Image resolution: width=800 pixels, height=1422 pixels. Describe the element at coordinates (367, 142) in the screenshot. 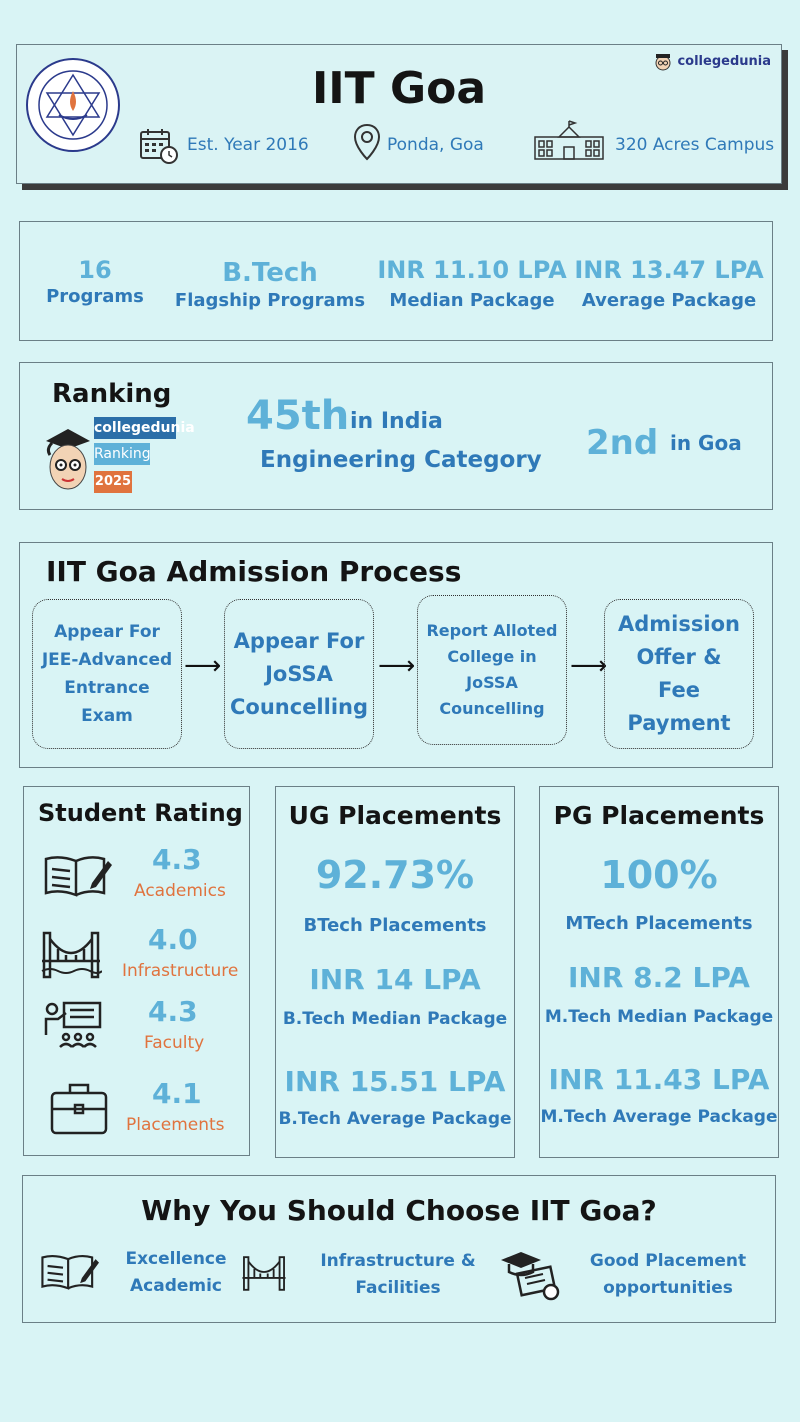

I see `location-pin-icon` at that location.